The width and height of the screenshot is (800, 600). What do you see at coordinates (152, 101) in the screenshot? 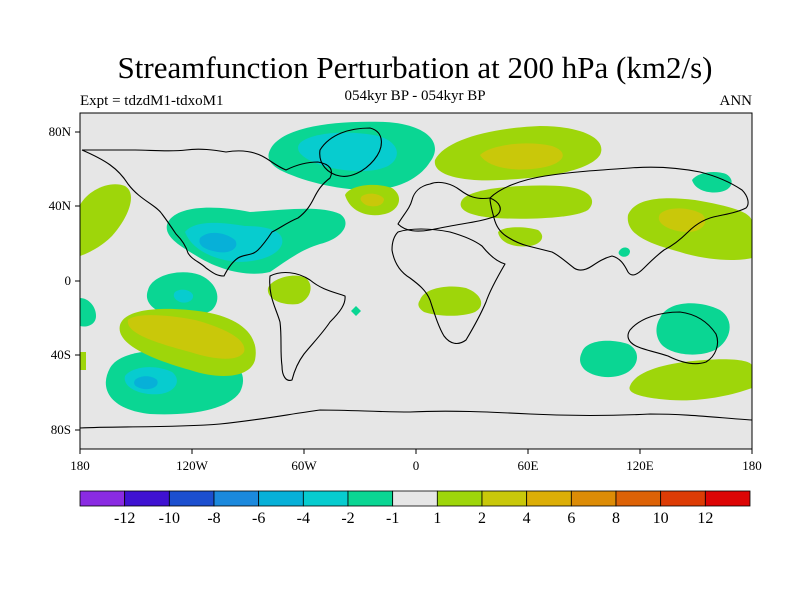
I see `experiment-label: Expt = tdzdM1-tdxoM1` at bounding box center [152, 101].